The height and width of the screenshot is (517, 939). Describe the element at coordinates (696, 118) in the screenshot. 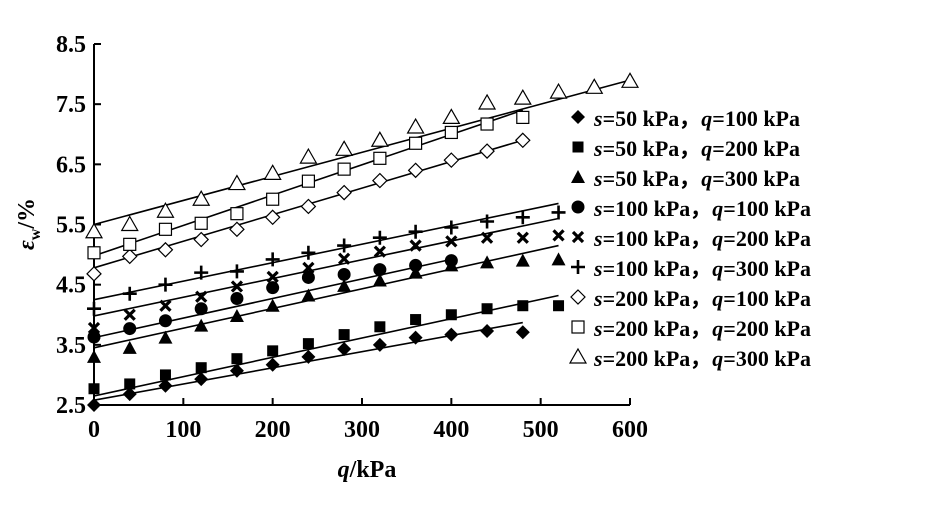

I see `legend-label: s=50 kPa，q=100 kPa` at that location.